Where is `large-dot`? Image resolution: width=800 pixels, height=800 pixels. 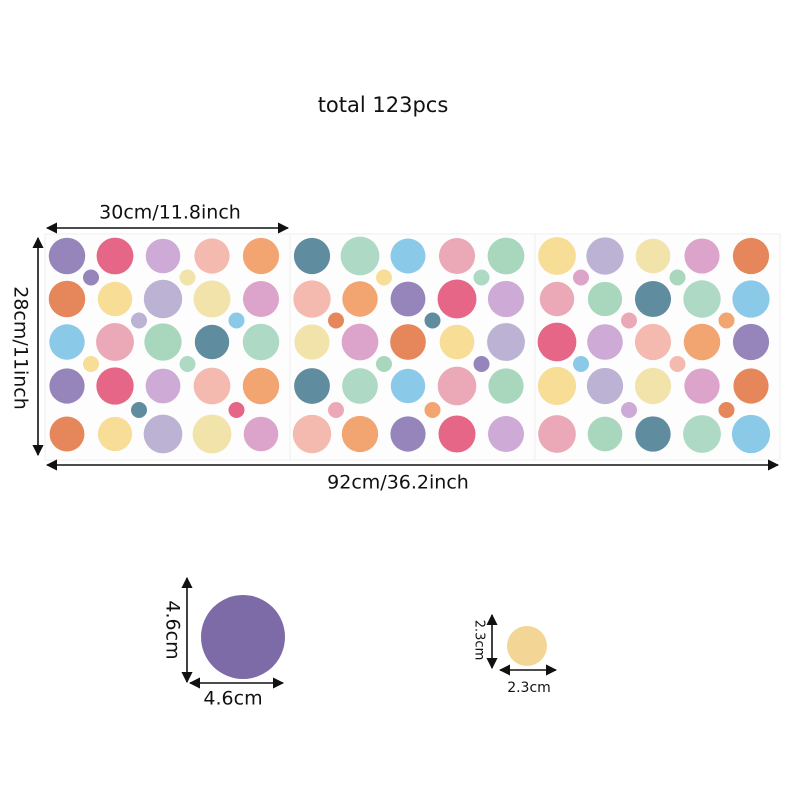
large-dot is located at coordinates (243, 637).